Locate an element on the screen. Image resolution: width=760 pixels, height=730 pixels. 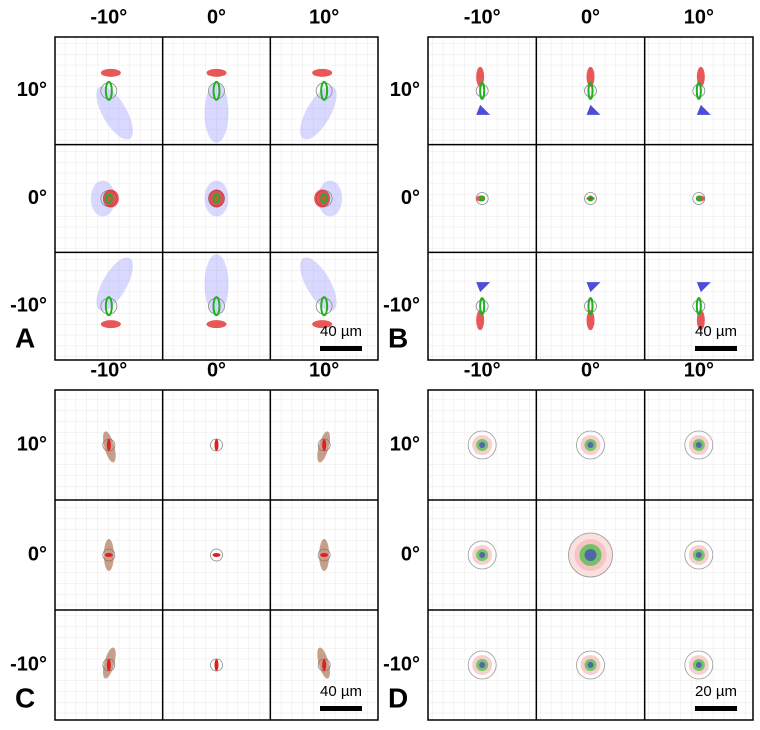
panel-letter: B is located at coordinates (398, 337).